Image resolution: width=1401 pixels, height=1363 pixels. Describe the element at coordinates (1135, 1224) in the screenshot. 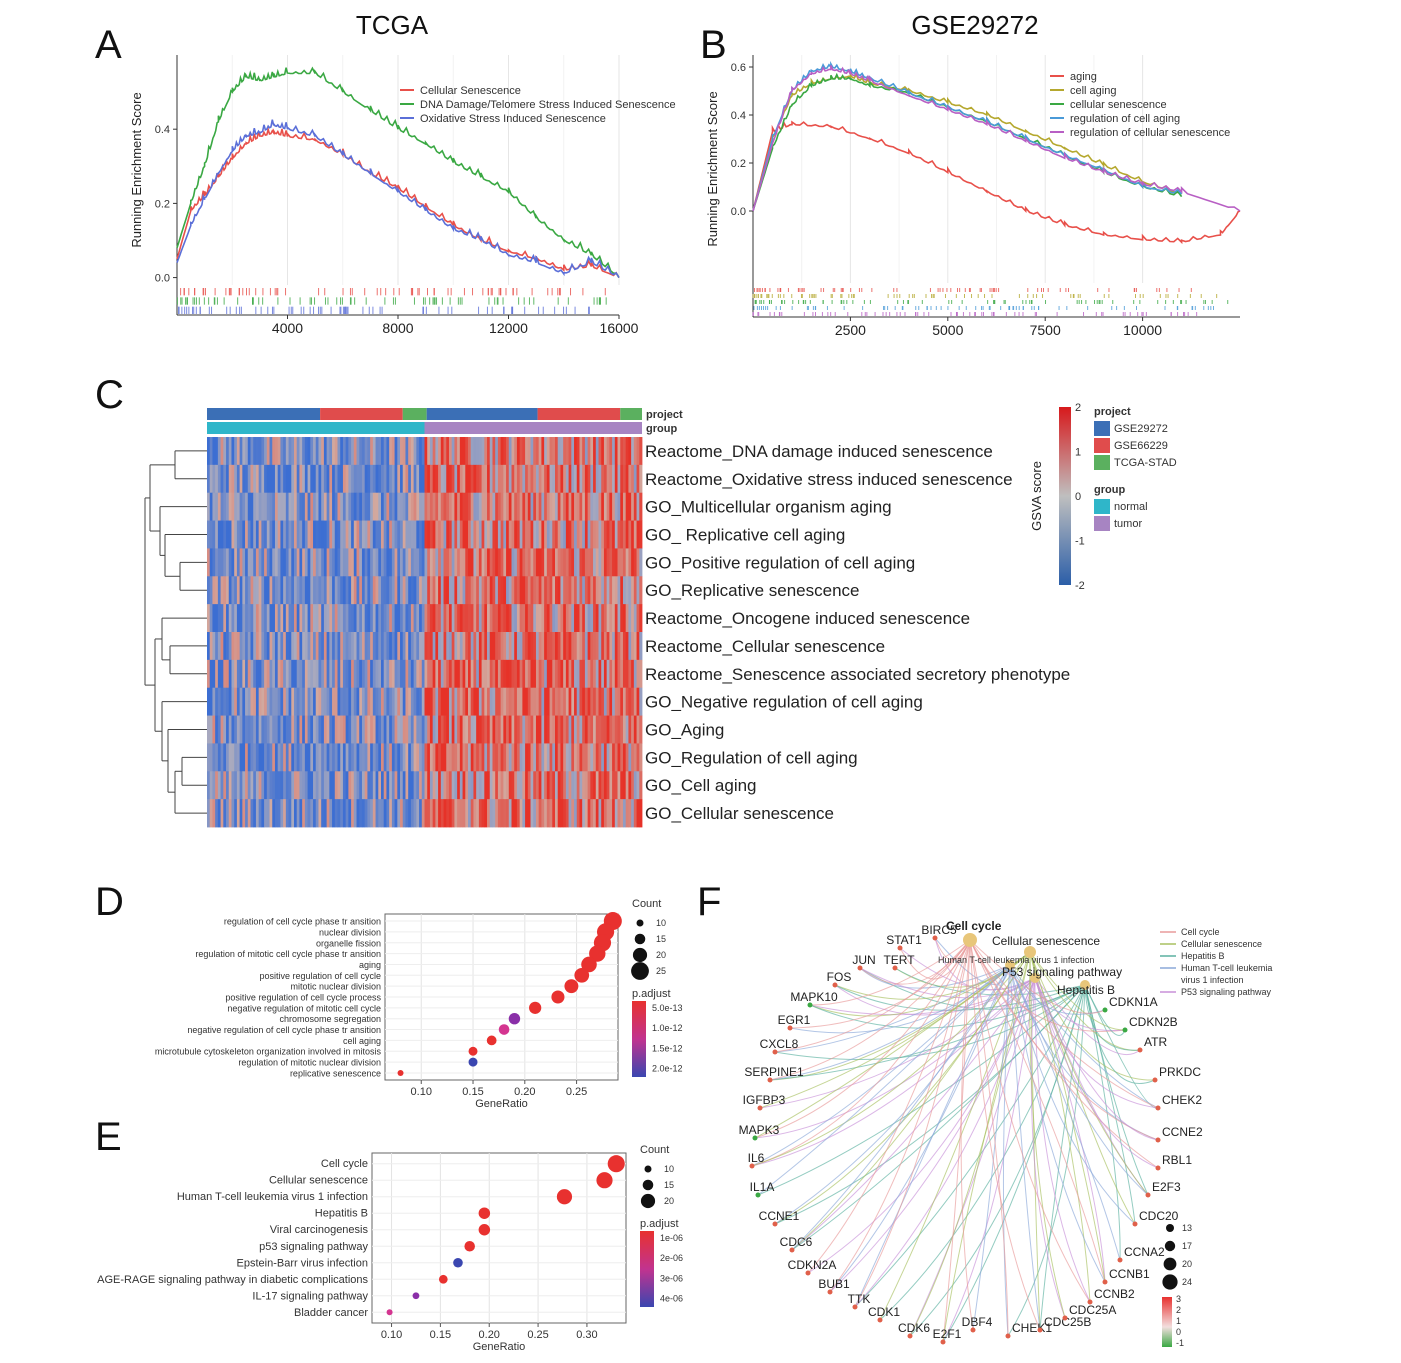

I see `gene-node-cdc20` at that location.